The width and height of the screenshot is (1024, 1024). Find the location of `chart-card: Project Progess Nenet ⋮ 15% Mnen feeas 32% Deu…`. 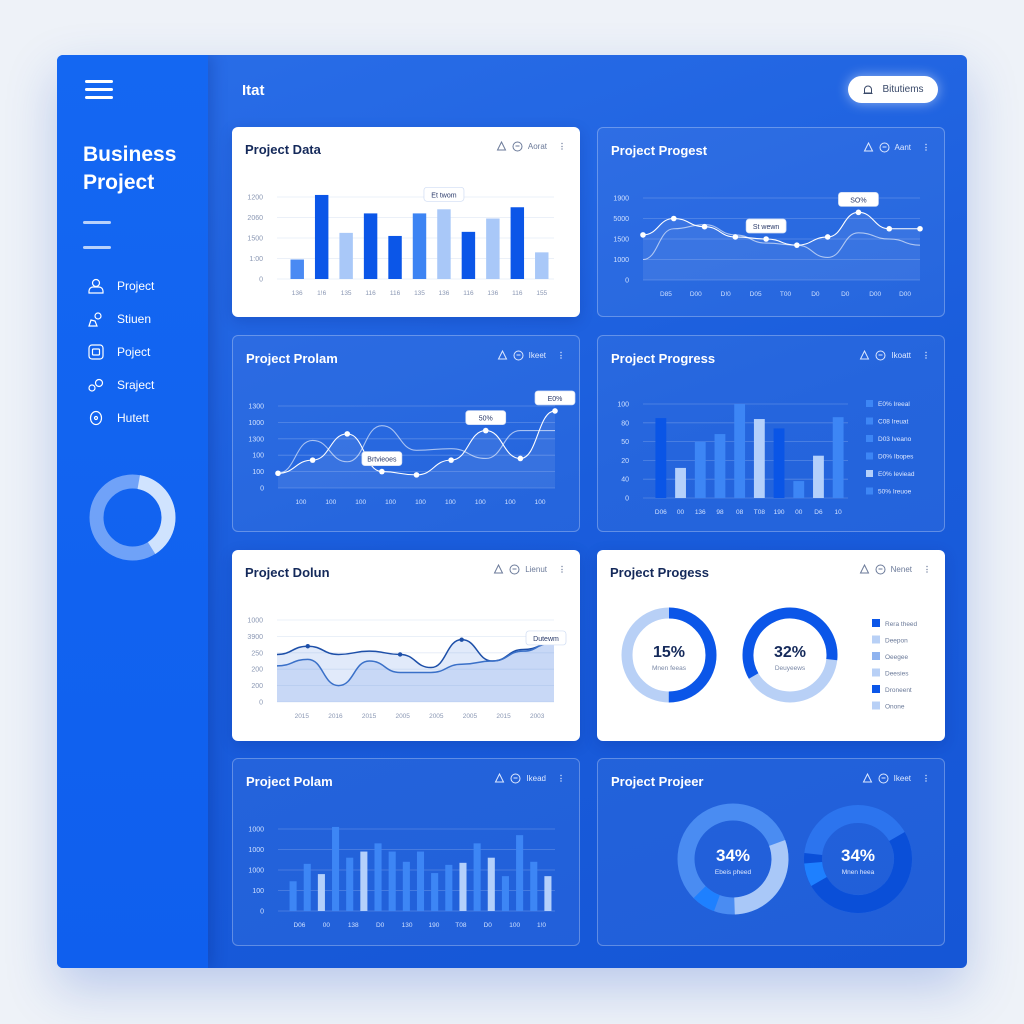

chart-card: Project Progess Nenet ⋮ 15% Mnen feeas 32% Deu… is located at coordinates (771, 645).